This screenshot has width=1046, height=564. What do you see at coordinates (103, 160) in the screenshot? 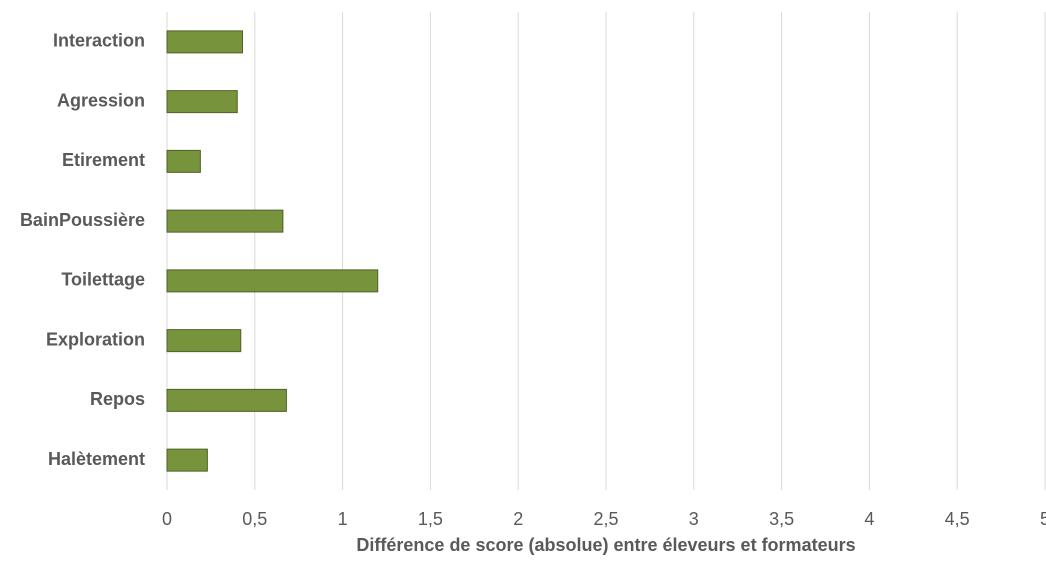
I see `category-label: Etirement` at bounding box center [103, 160].